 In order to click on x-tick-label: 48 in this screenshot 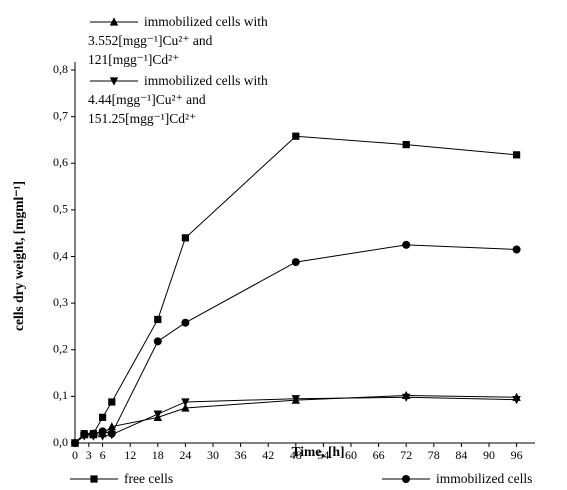, I will do `click(296, 455)`.